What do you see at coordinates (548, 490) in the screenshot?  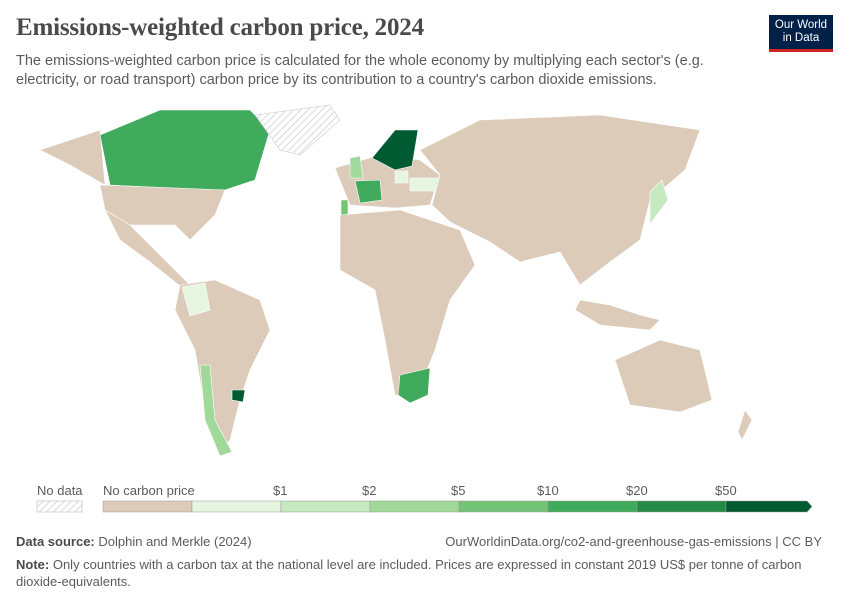 I see `legend-tick: $10` at bounding box center [548, 490].